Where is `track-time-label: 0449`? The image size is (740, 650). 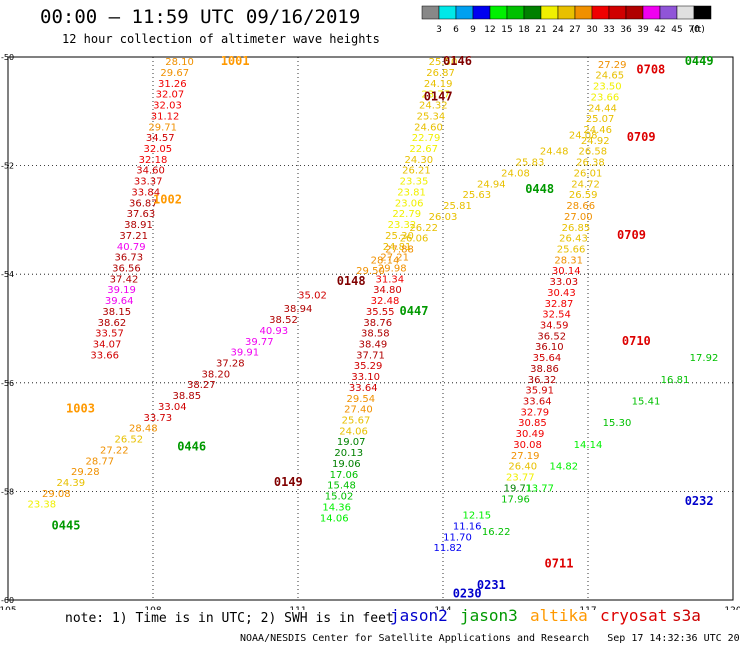 track-time-label: 0449 is located at coordinates (699, 61).